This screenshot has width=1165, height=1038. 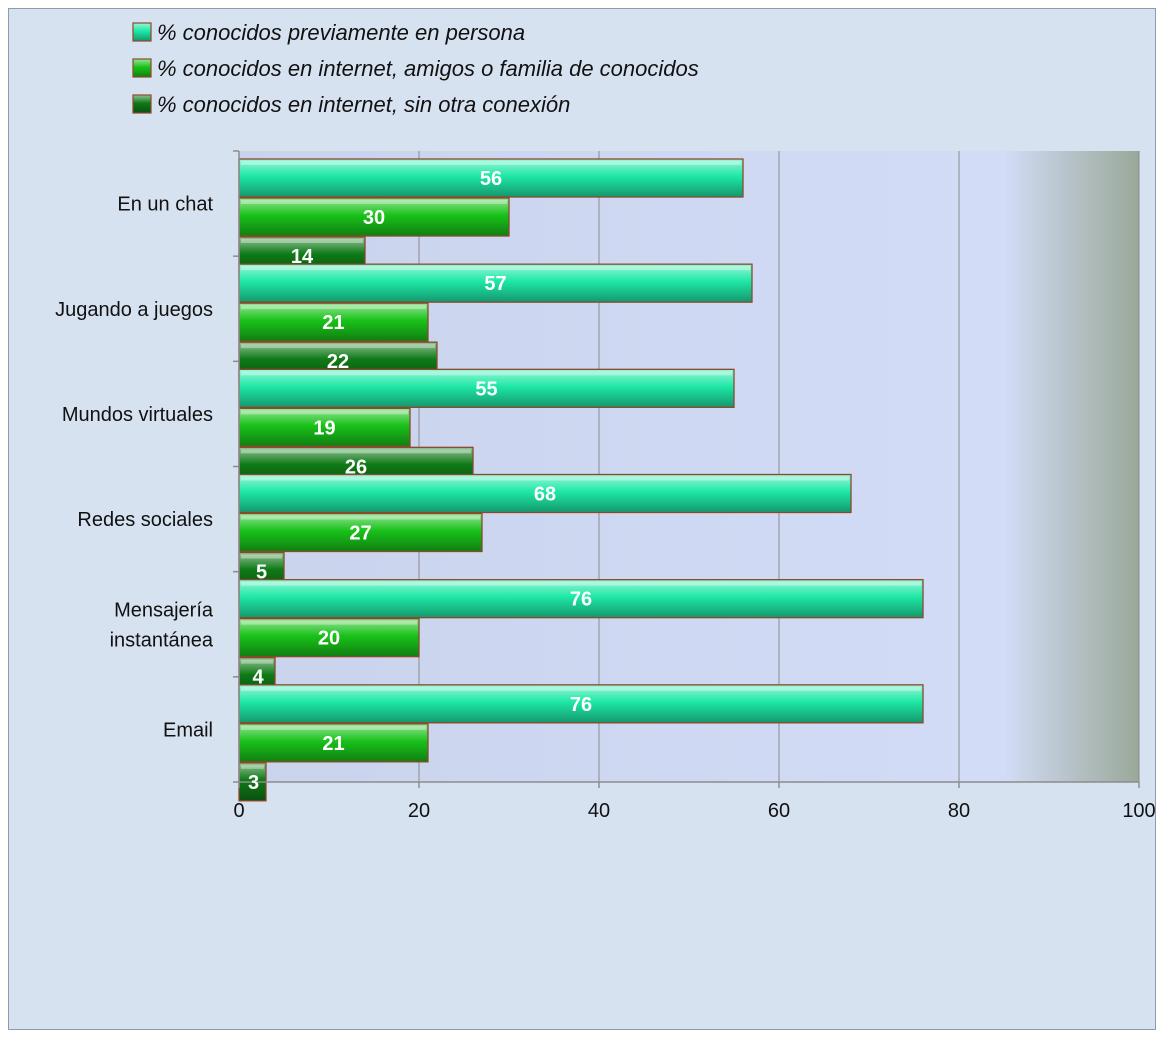 What do you see at coordinates (253, 783) in the screenshot?
I see `data-label-6-3: 3` at bounding box center [253, 783].